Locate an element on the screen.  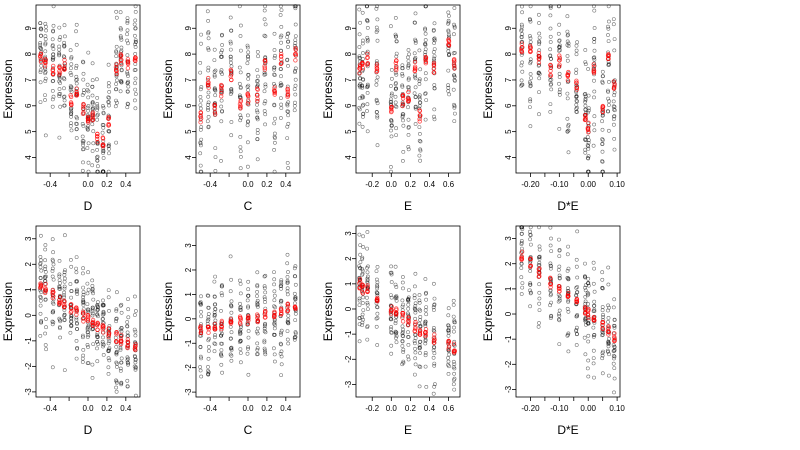
x-axis-label: C is located at coordinates (248, 206).